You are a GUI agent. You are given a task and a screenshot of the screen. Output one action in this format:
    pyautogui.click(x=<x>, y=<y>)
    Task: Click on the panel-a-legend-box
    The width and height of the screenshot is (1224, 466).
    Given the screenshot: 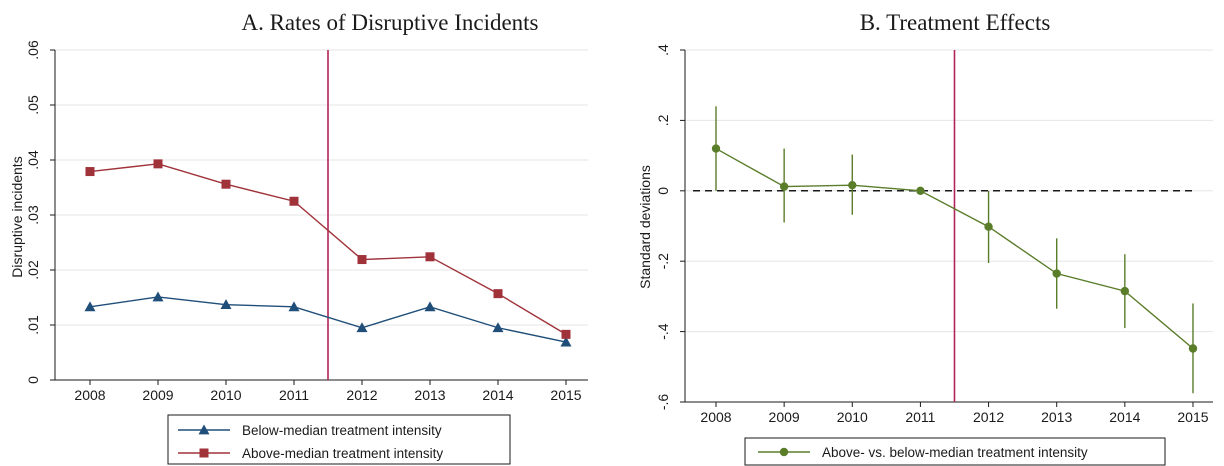 What is the action you would take?
    pyautogui.click(x=339, y=439)
    